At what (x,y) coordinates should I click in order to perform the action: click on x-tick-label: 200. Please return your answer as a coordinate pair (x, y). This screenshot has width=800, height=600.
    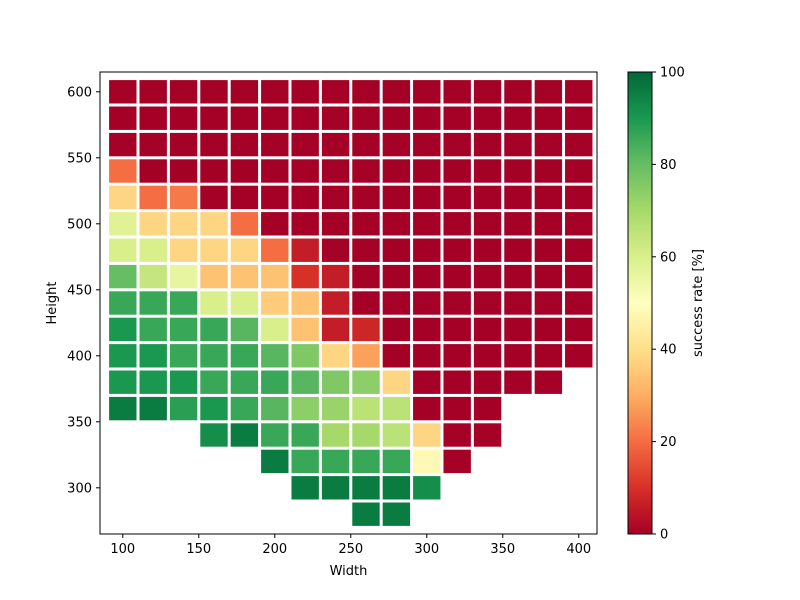
    Looking at the image, I should click on (274, 549).